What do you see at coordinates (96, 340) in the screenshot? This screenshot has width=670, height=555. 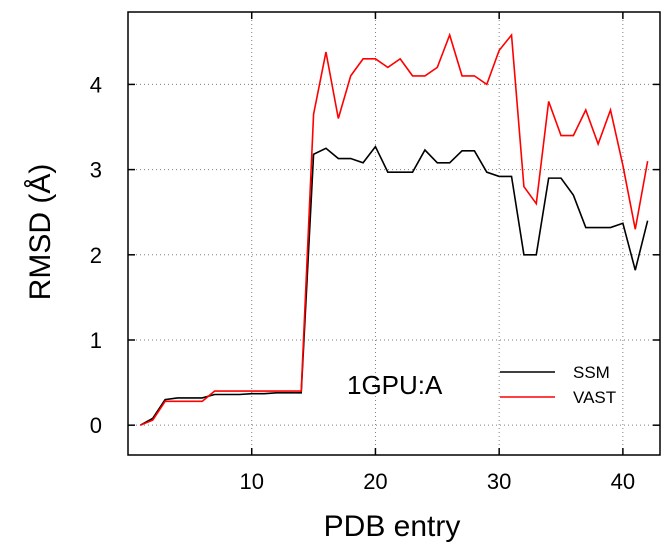 I see `y-tick-label: 1` at bounding box center [96, 340].